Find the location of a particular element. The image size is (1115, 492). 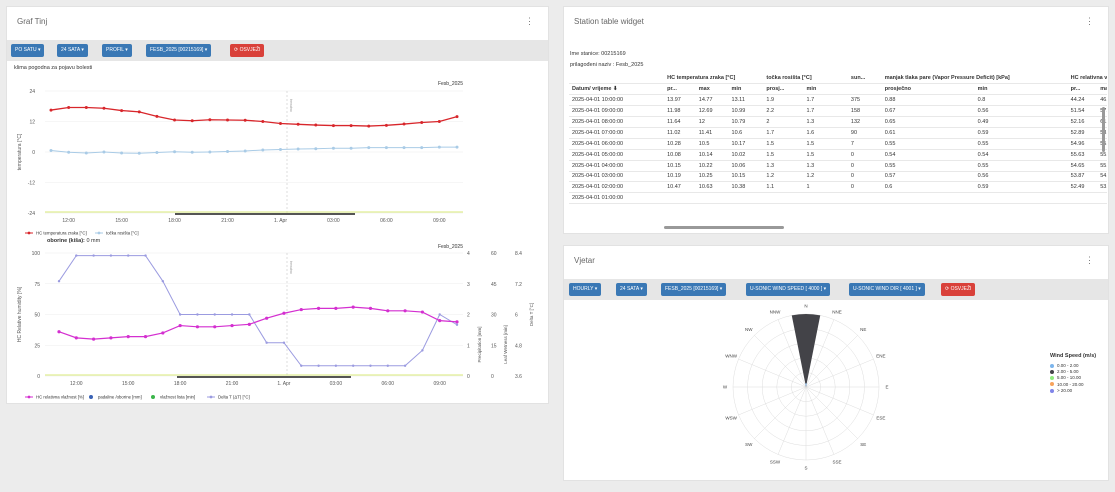

table-cell: 11.64 is located at coordinates (680, 122).